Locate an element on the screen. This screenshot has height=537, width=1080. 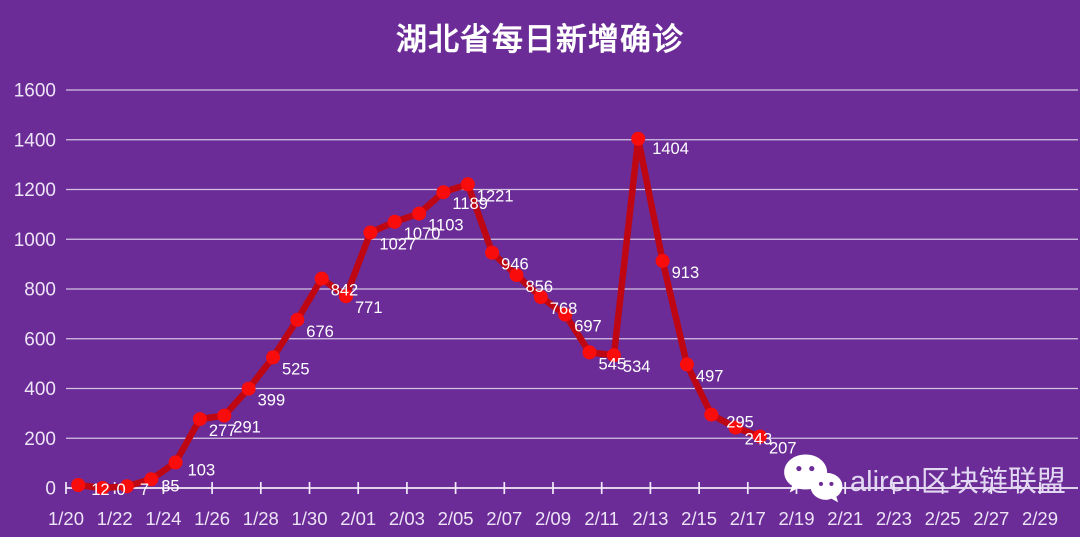
data-point-label: 243 is located at coordinates (759, 440).